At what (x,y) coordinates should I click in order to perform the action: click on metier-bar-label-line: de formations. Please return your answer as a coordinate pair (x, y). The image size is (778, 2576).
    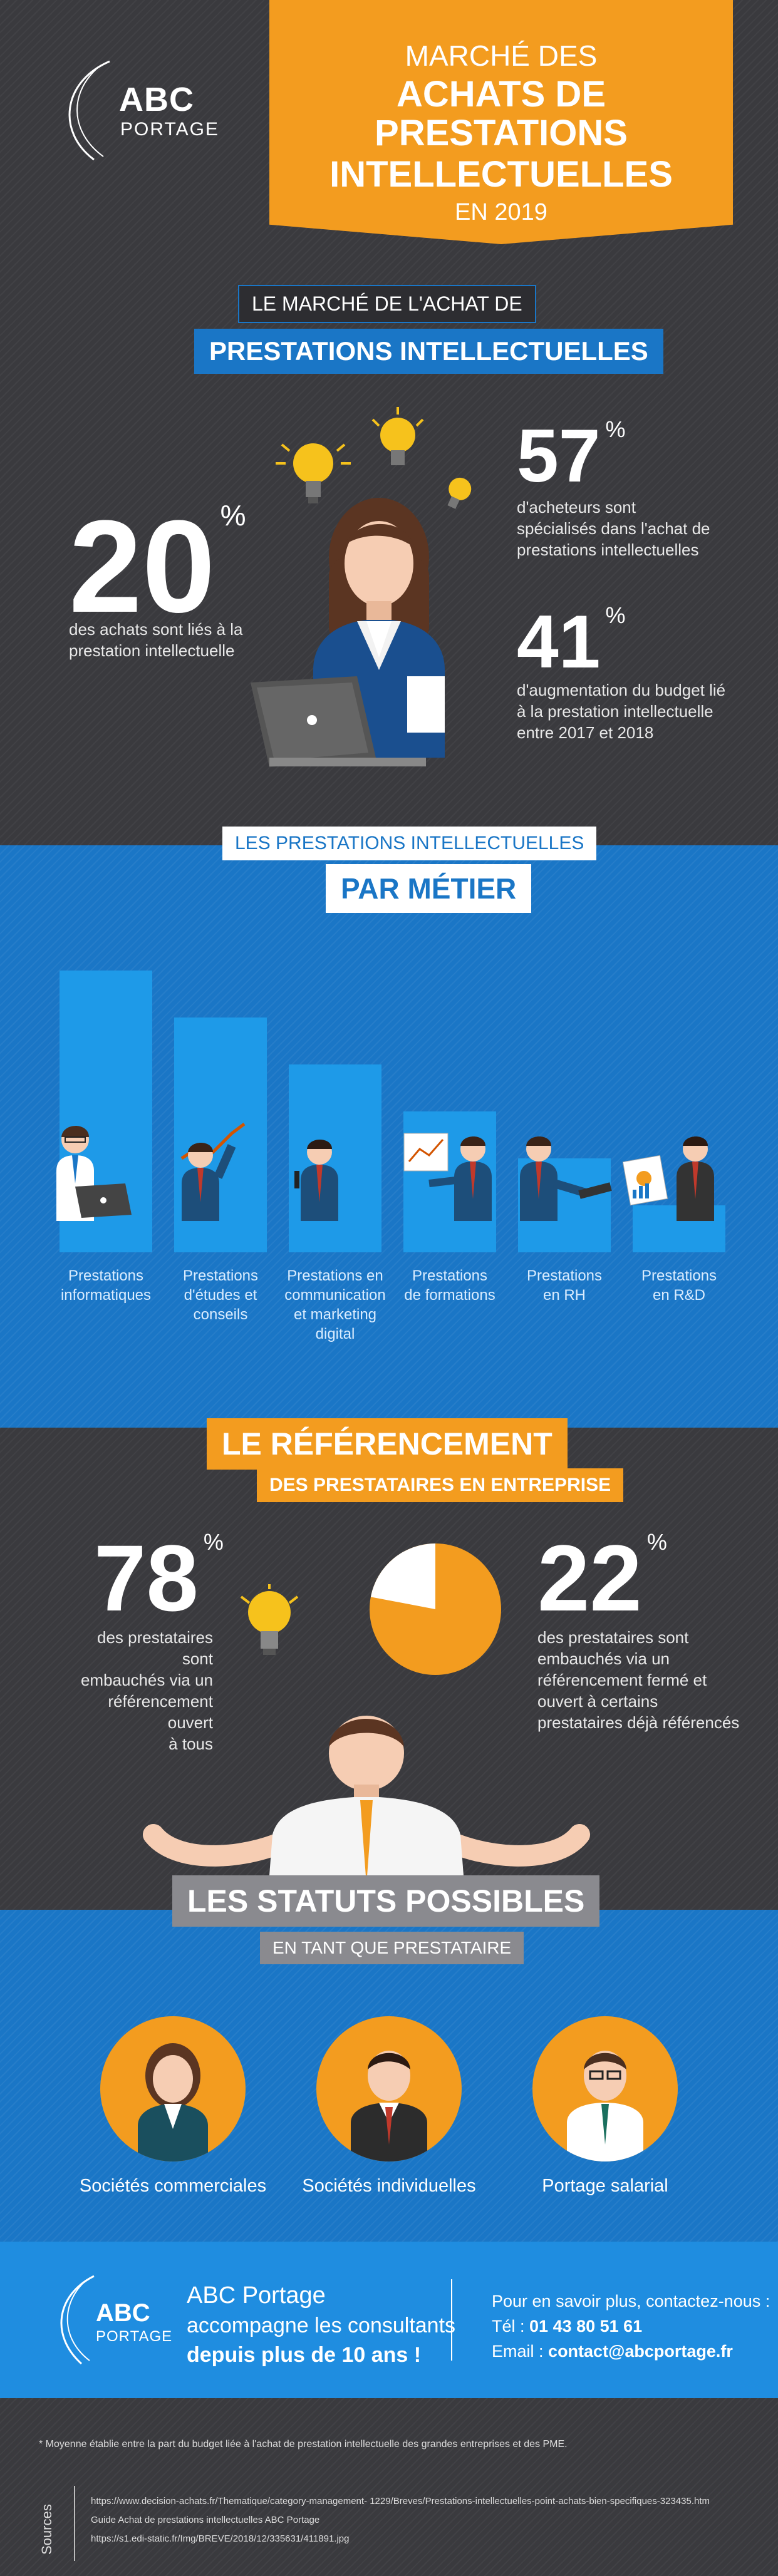
    Looking at the image, I should click on (449, 1295).